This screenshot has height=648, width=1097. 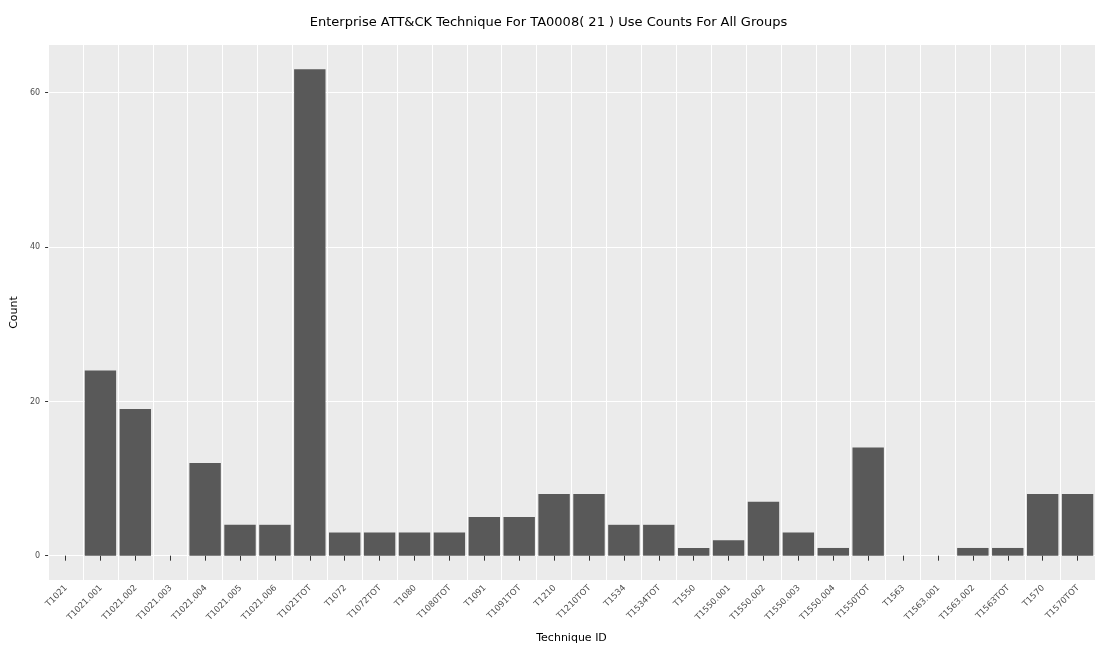 I want to click on y-tick-label: 40, so click(x=35, y=247).